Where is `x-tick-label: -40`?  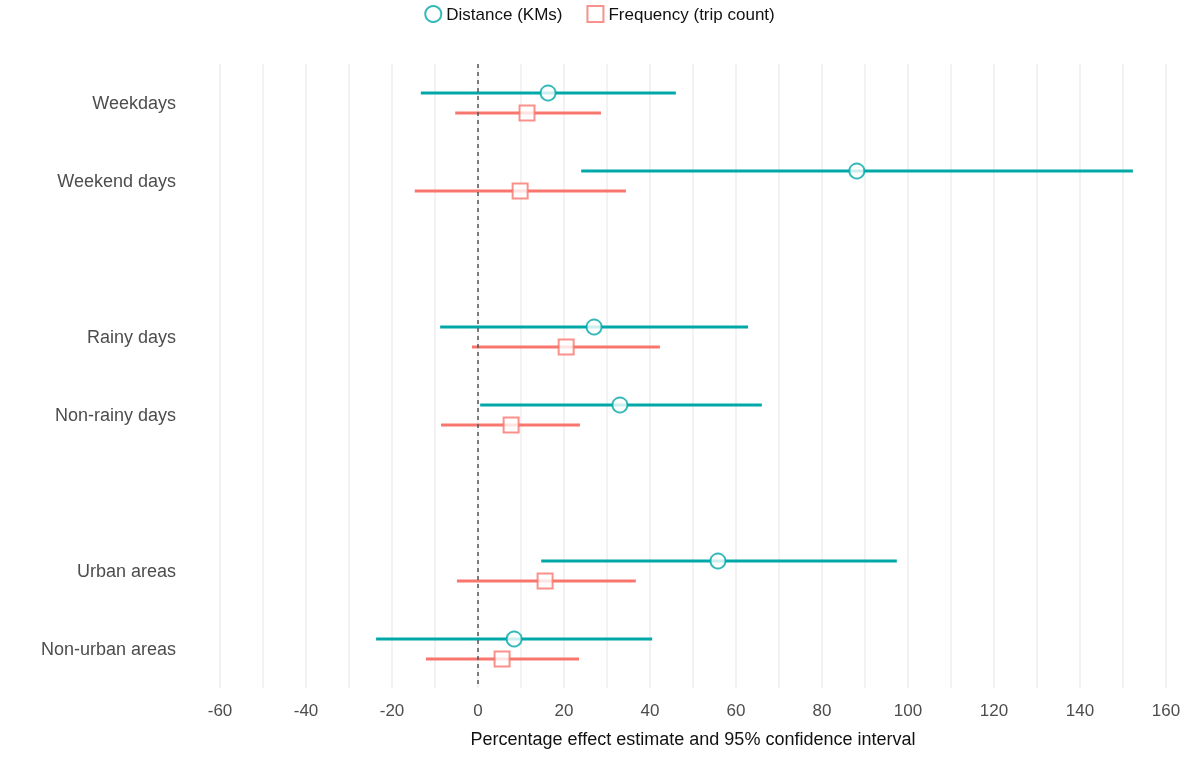
x-tick-label: -40 is located at coordinates (306, 710).